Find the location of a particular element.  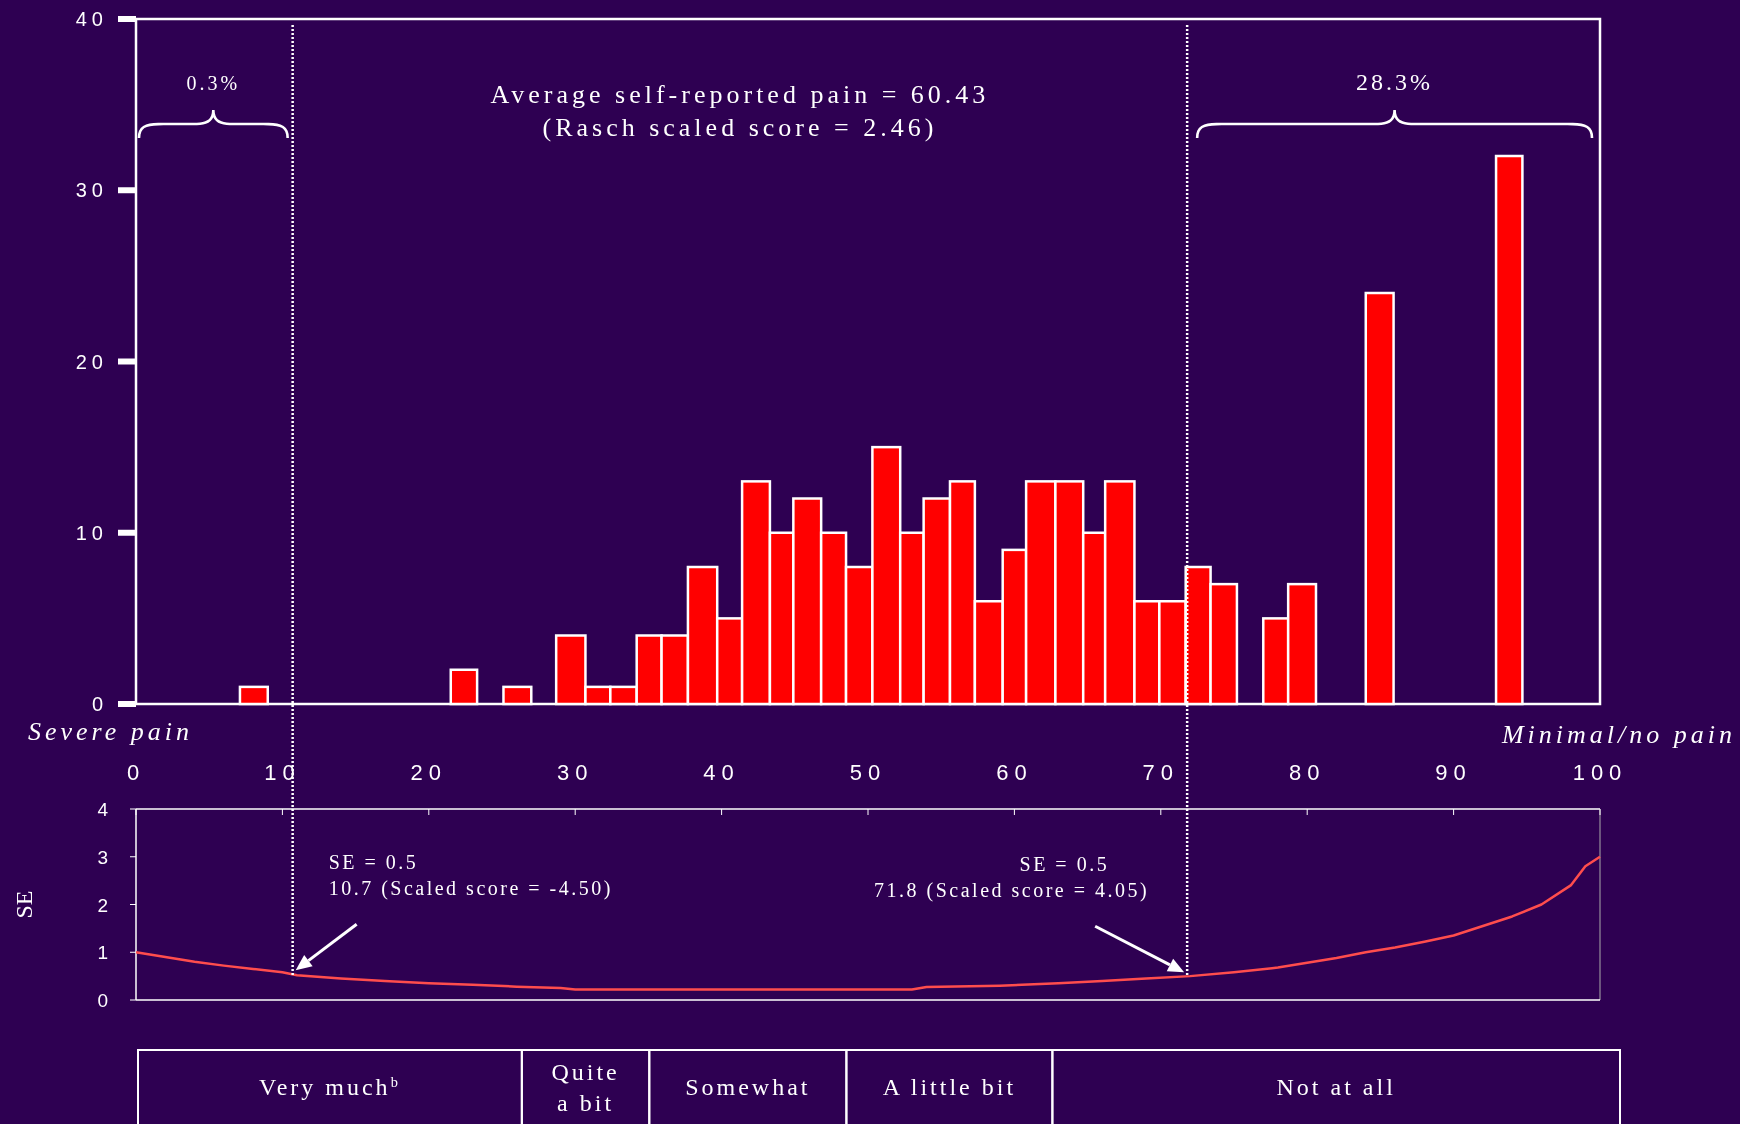

annotation: 0.3% is located at coordinates (213, 83).